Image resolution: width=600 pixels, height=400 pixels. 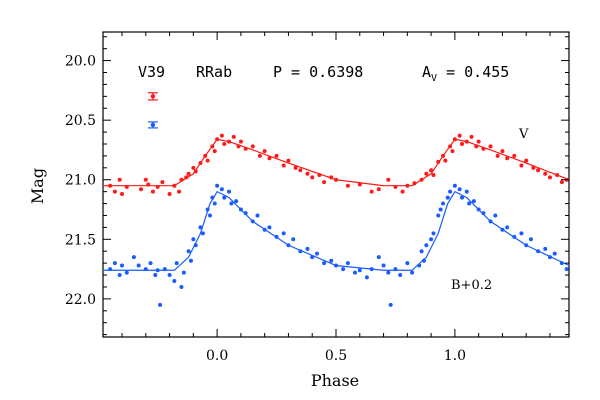 I want to click on x-axis-label: Phase, so click(x=335, y=380).